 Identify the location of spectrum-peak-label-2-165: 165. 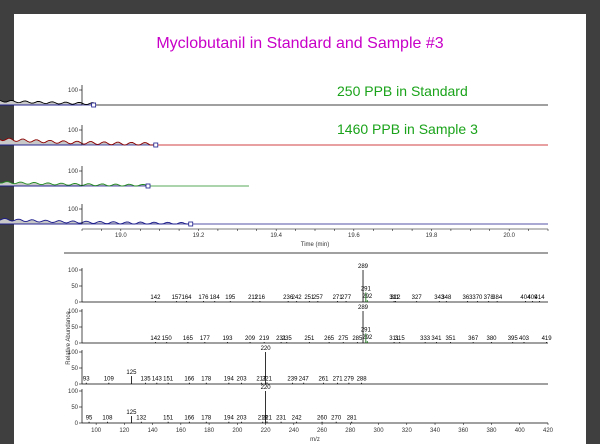
(188, 339).